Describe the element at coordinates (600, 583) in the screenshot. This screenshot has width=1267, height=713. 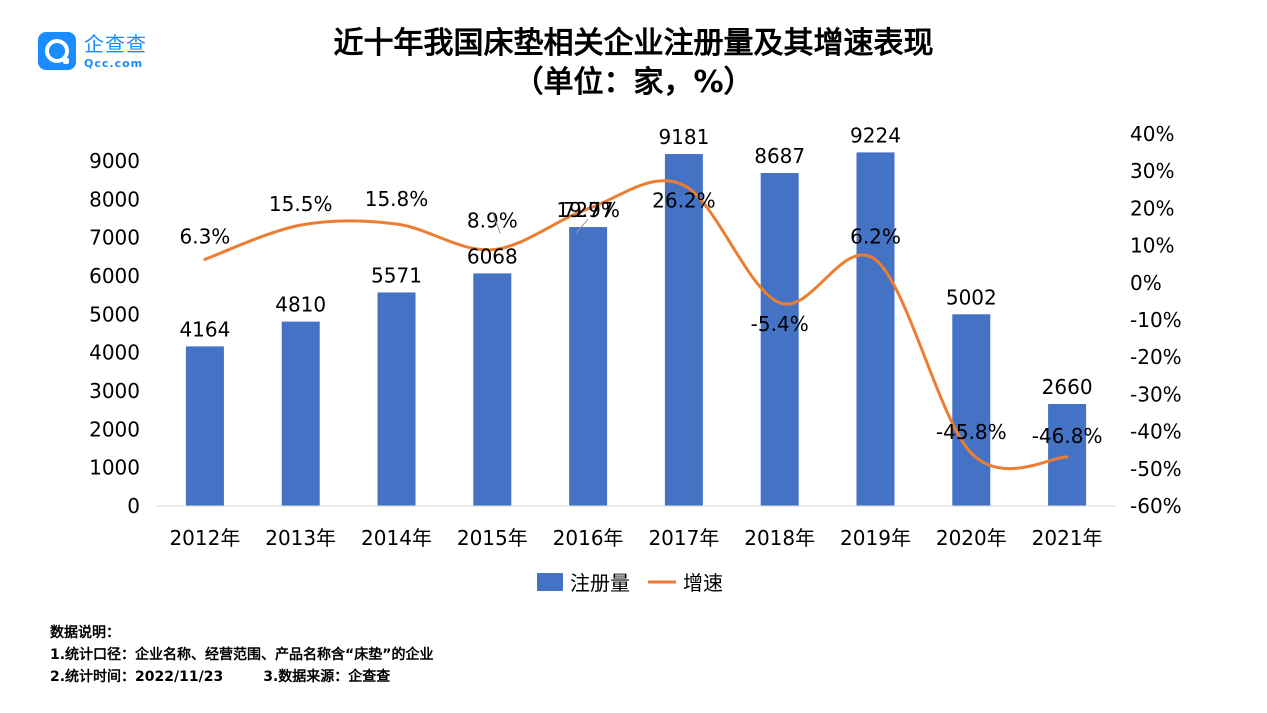
I see `legend-label-registrations: 注册量` at that location.